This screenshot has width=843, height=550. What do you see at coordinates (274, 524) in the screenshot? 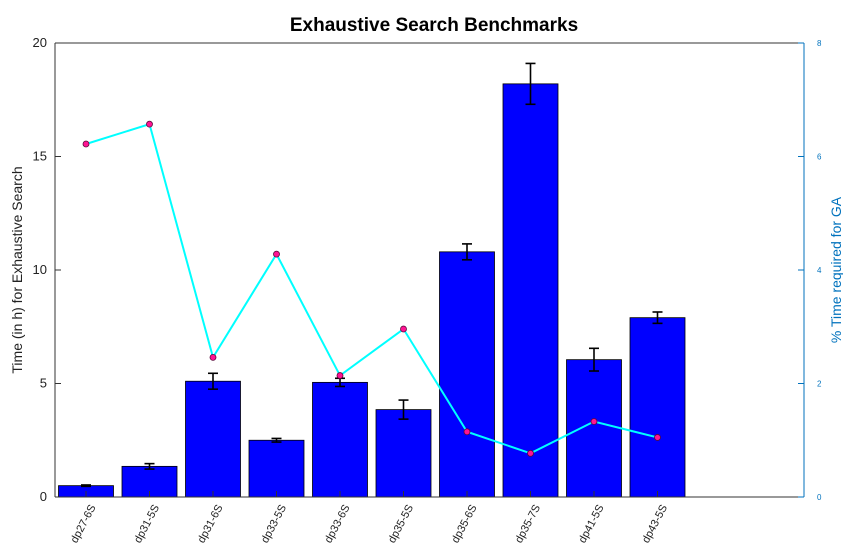
I see `x-tick-label-dp33-5S: dp33-5S` at bounding box center [274, 524].